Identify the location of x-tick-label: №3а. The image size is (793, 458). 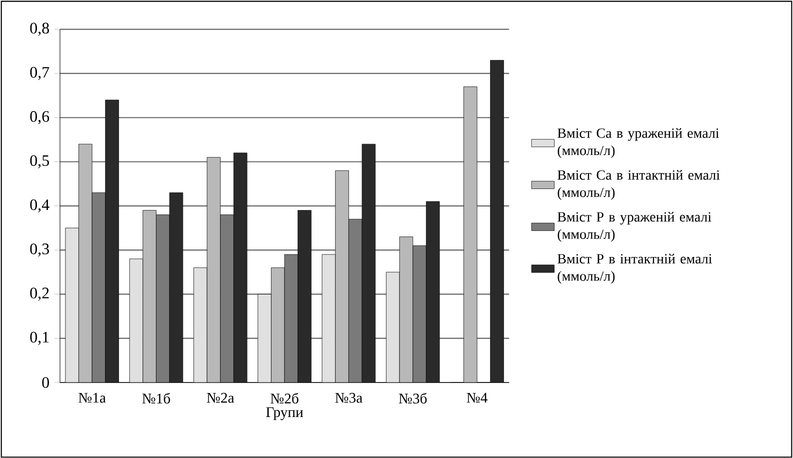
(348, 397).